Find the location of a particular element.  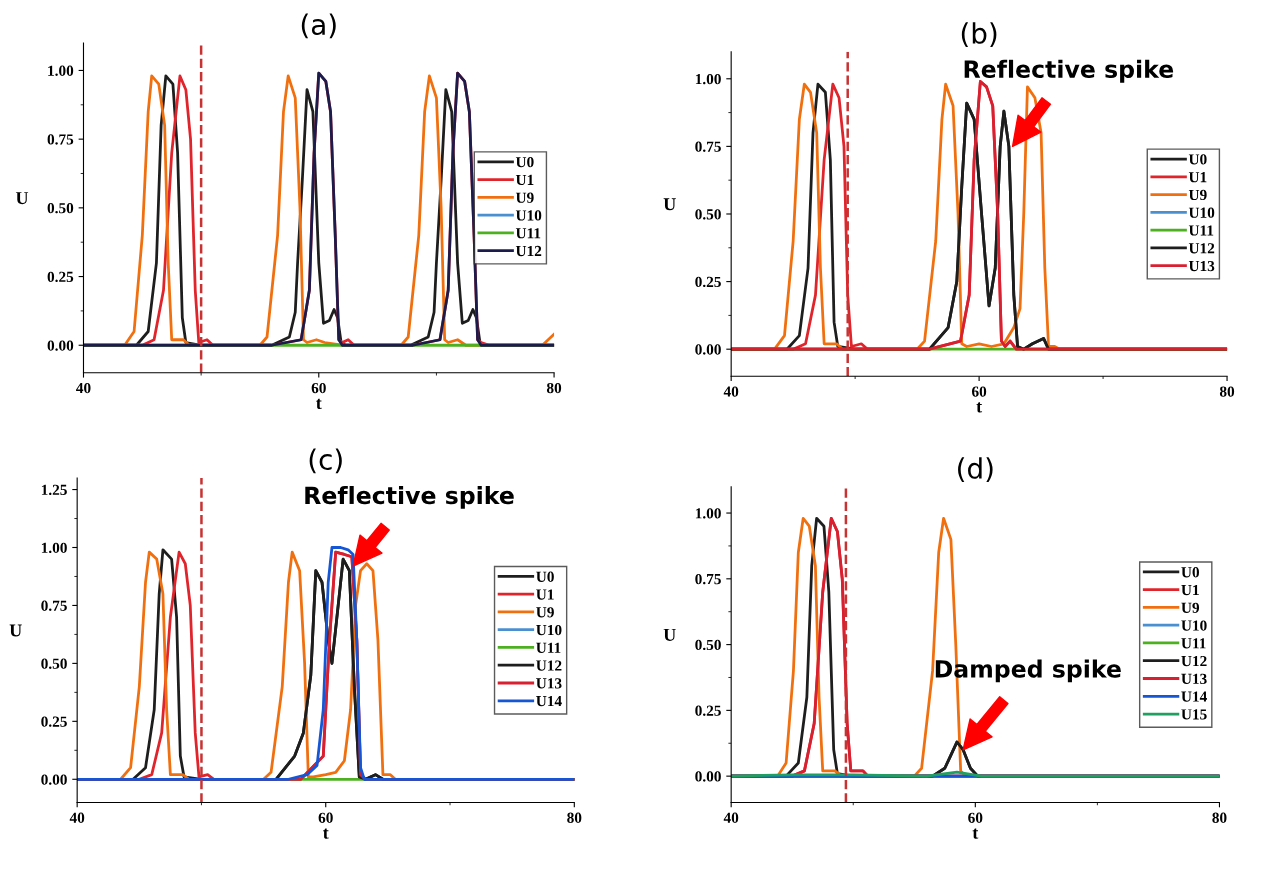

y-tick-label: 1.25 is located at coordinates (54, 490).